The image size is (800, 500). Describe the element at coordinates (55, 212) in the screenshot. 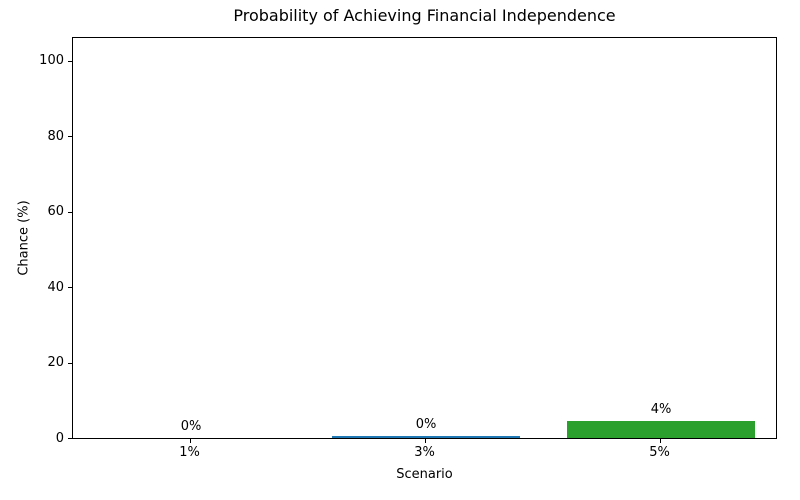

I see `y-tick-label: 60` at that location.